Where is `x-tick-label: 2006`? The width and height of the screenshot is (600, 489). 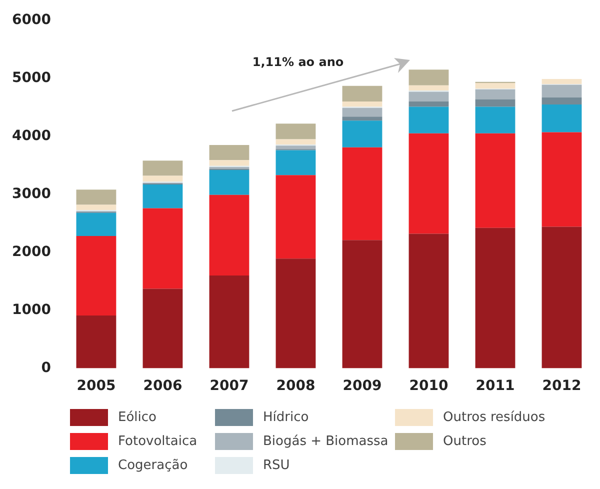 x-tick-label: 2006 is located at coordinates (162, 386).